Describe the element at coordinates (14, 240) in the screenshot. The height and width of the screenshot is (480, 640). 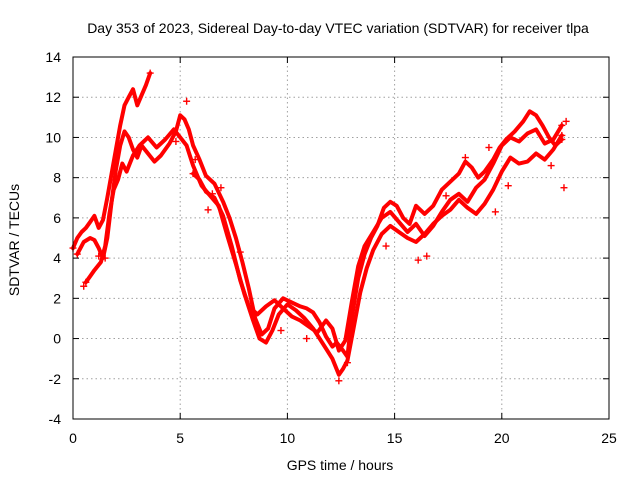
I see `y-axis-label: SDTVAR / TECUs` at that location.